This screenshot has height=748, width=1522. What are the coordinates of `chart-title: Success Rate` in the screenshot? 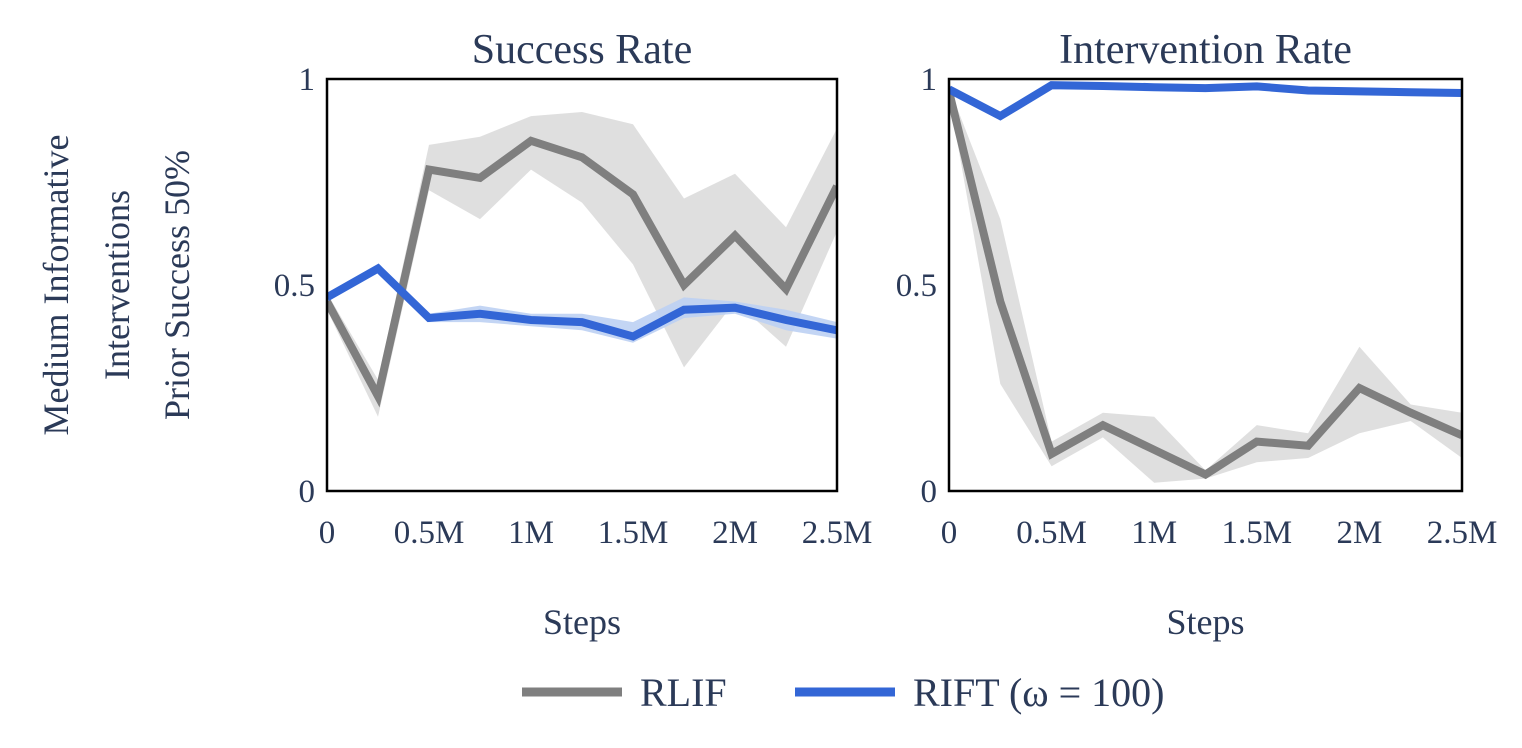 It's located at (582, 50).